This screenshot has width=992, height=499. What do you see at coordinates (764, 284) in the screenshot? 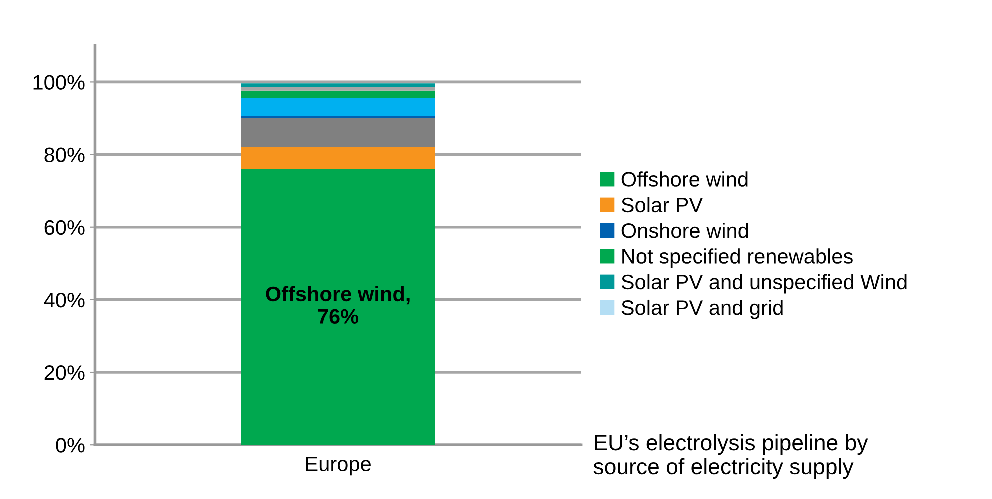
I see `legend-label: Solar PV and unspecified Wind` at bounding box center [764, 284].